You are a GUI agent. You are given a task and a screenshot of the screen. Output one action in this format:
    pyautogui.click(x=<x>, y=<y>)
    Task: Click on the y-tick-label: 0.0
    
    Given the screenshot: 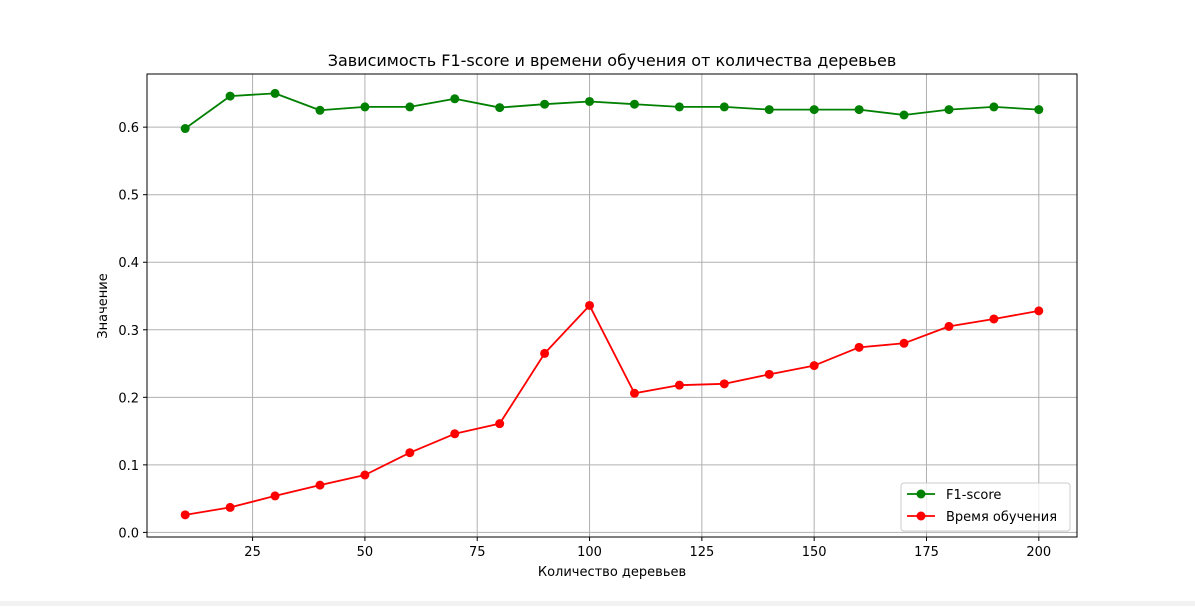 What is the action you would take?
    pyautogui.click(x=128, y=533)
    